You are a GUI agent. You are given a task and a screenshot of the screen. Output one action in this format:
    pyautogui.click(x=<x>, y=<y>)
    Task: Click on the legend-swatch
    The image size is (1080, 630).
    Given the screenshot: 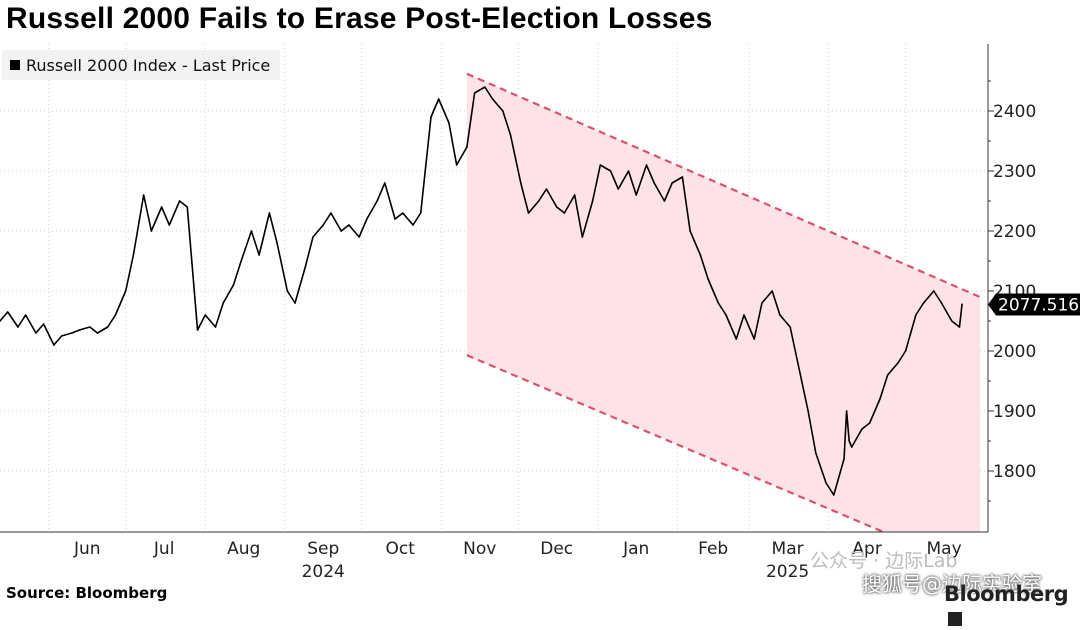 What is the action you would take?
    pyautogui.click(x=15, y=65)
    